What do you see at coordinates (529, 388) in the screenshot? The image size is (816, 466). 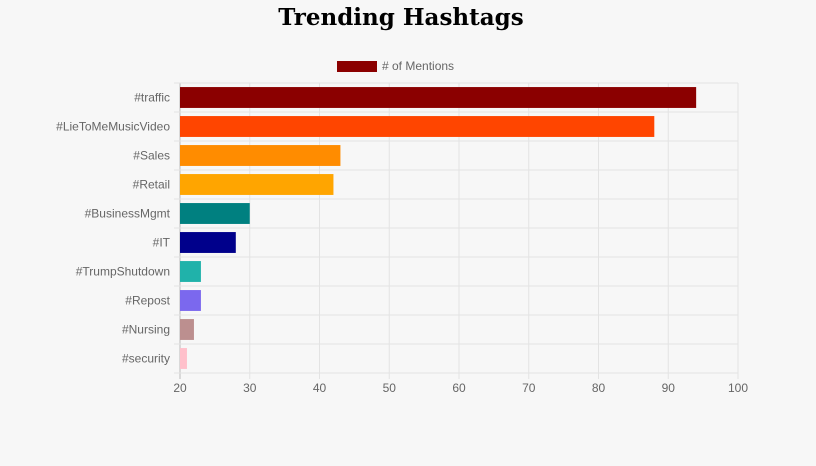 I see `x-tick-label: 70` at bounding box center [529, 388].